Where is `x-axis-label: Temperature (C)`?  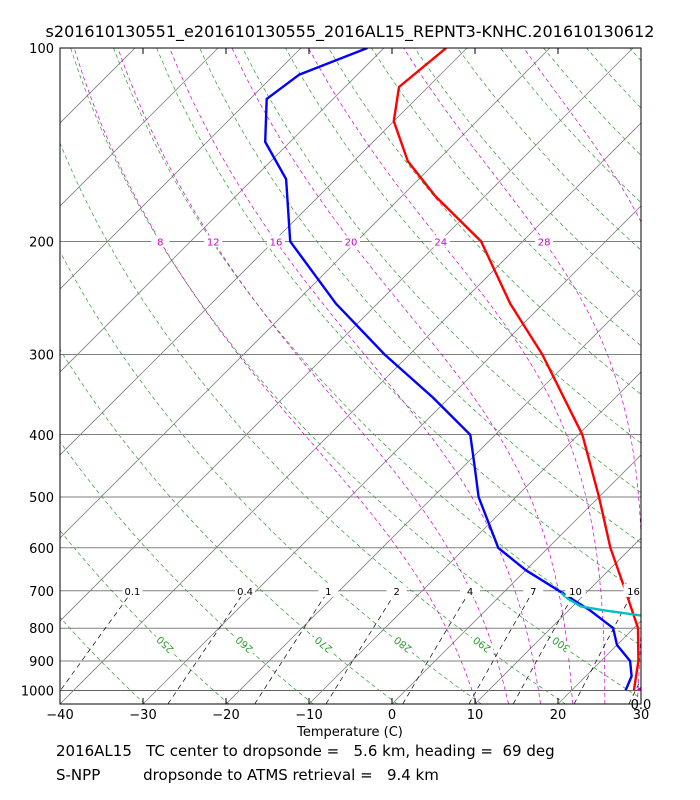 x-axis-label: Temperature (C) is located at coordinates (349, 732).